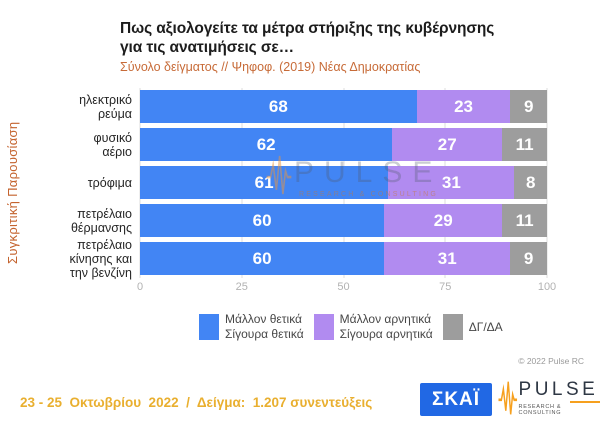 This screenshot has height=424, width=600. I want to click on pulse-logo: PULSE RESEARCH & CONSULTING, so click(549, 398).